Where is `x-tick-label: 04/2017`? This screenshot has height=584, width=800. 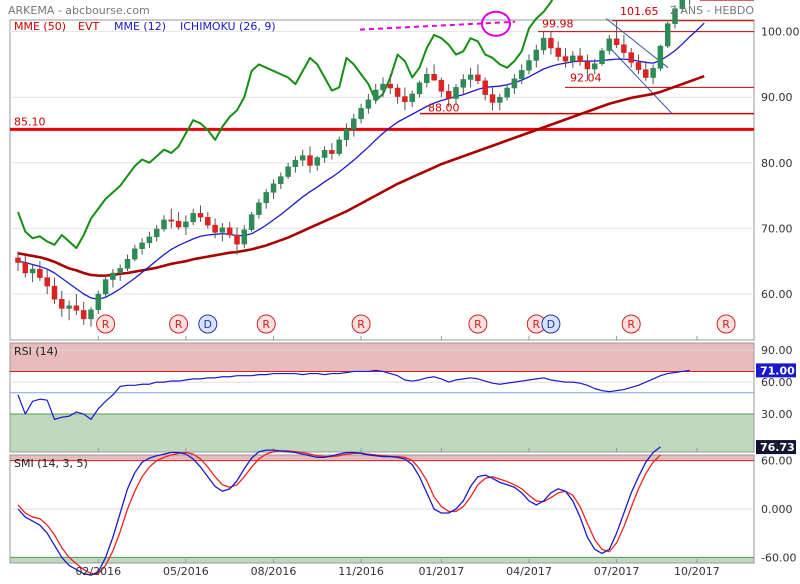
x-tick-label: 04/2017 is located at coordinates (529, 571).